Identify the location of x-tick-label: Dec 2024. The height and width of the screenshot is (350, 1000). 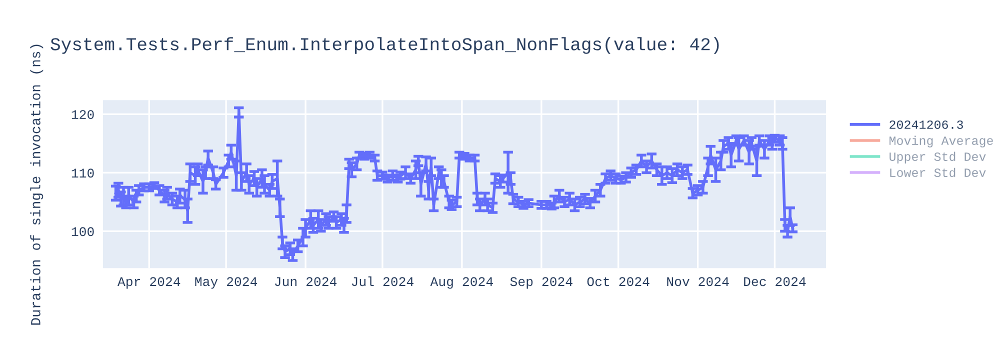
(775, 281).